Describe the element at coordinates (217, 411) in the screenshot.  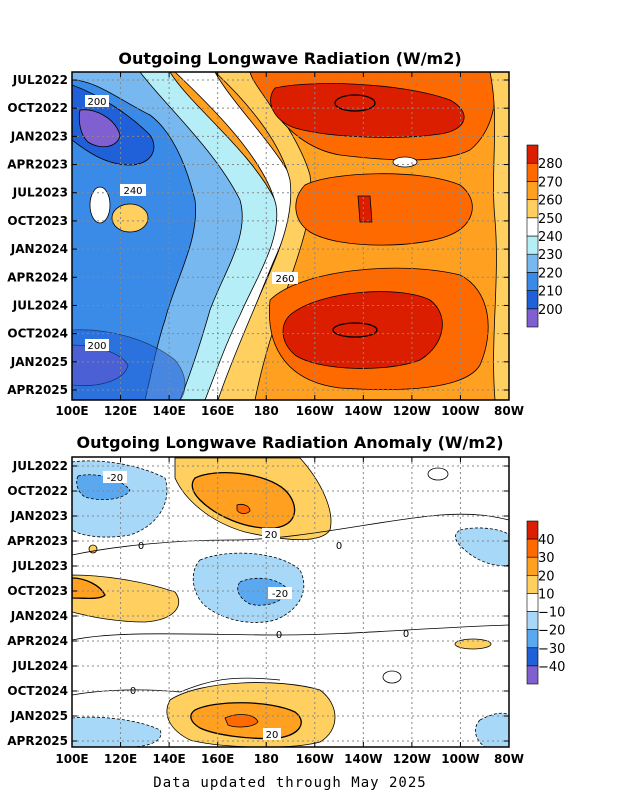
I see `top-x-tick-label: 160E` at that location.